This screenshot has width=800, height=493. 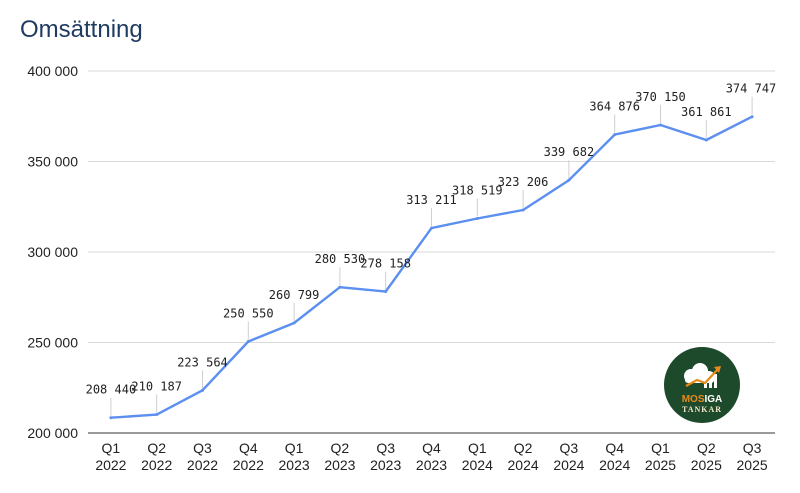 What do you see at coordinates (660, 97) in the screenshot?
I see `data-label: 370 150` at bounding box center [660, 97].